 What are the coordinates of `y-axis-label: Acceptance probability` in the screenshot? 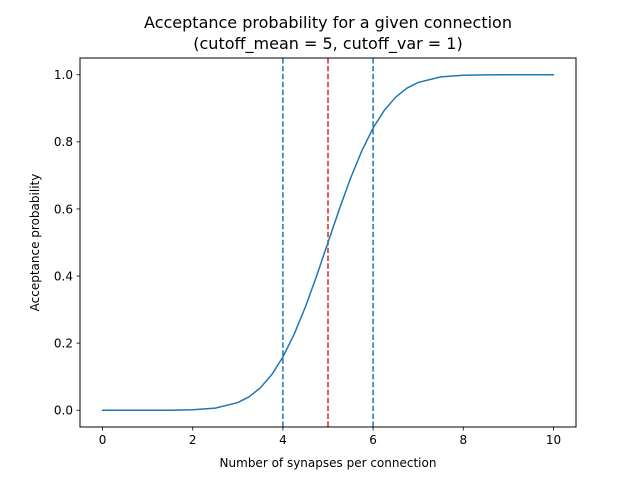 It's located at (35, 243).